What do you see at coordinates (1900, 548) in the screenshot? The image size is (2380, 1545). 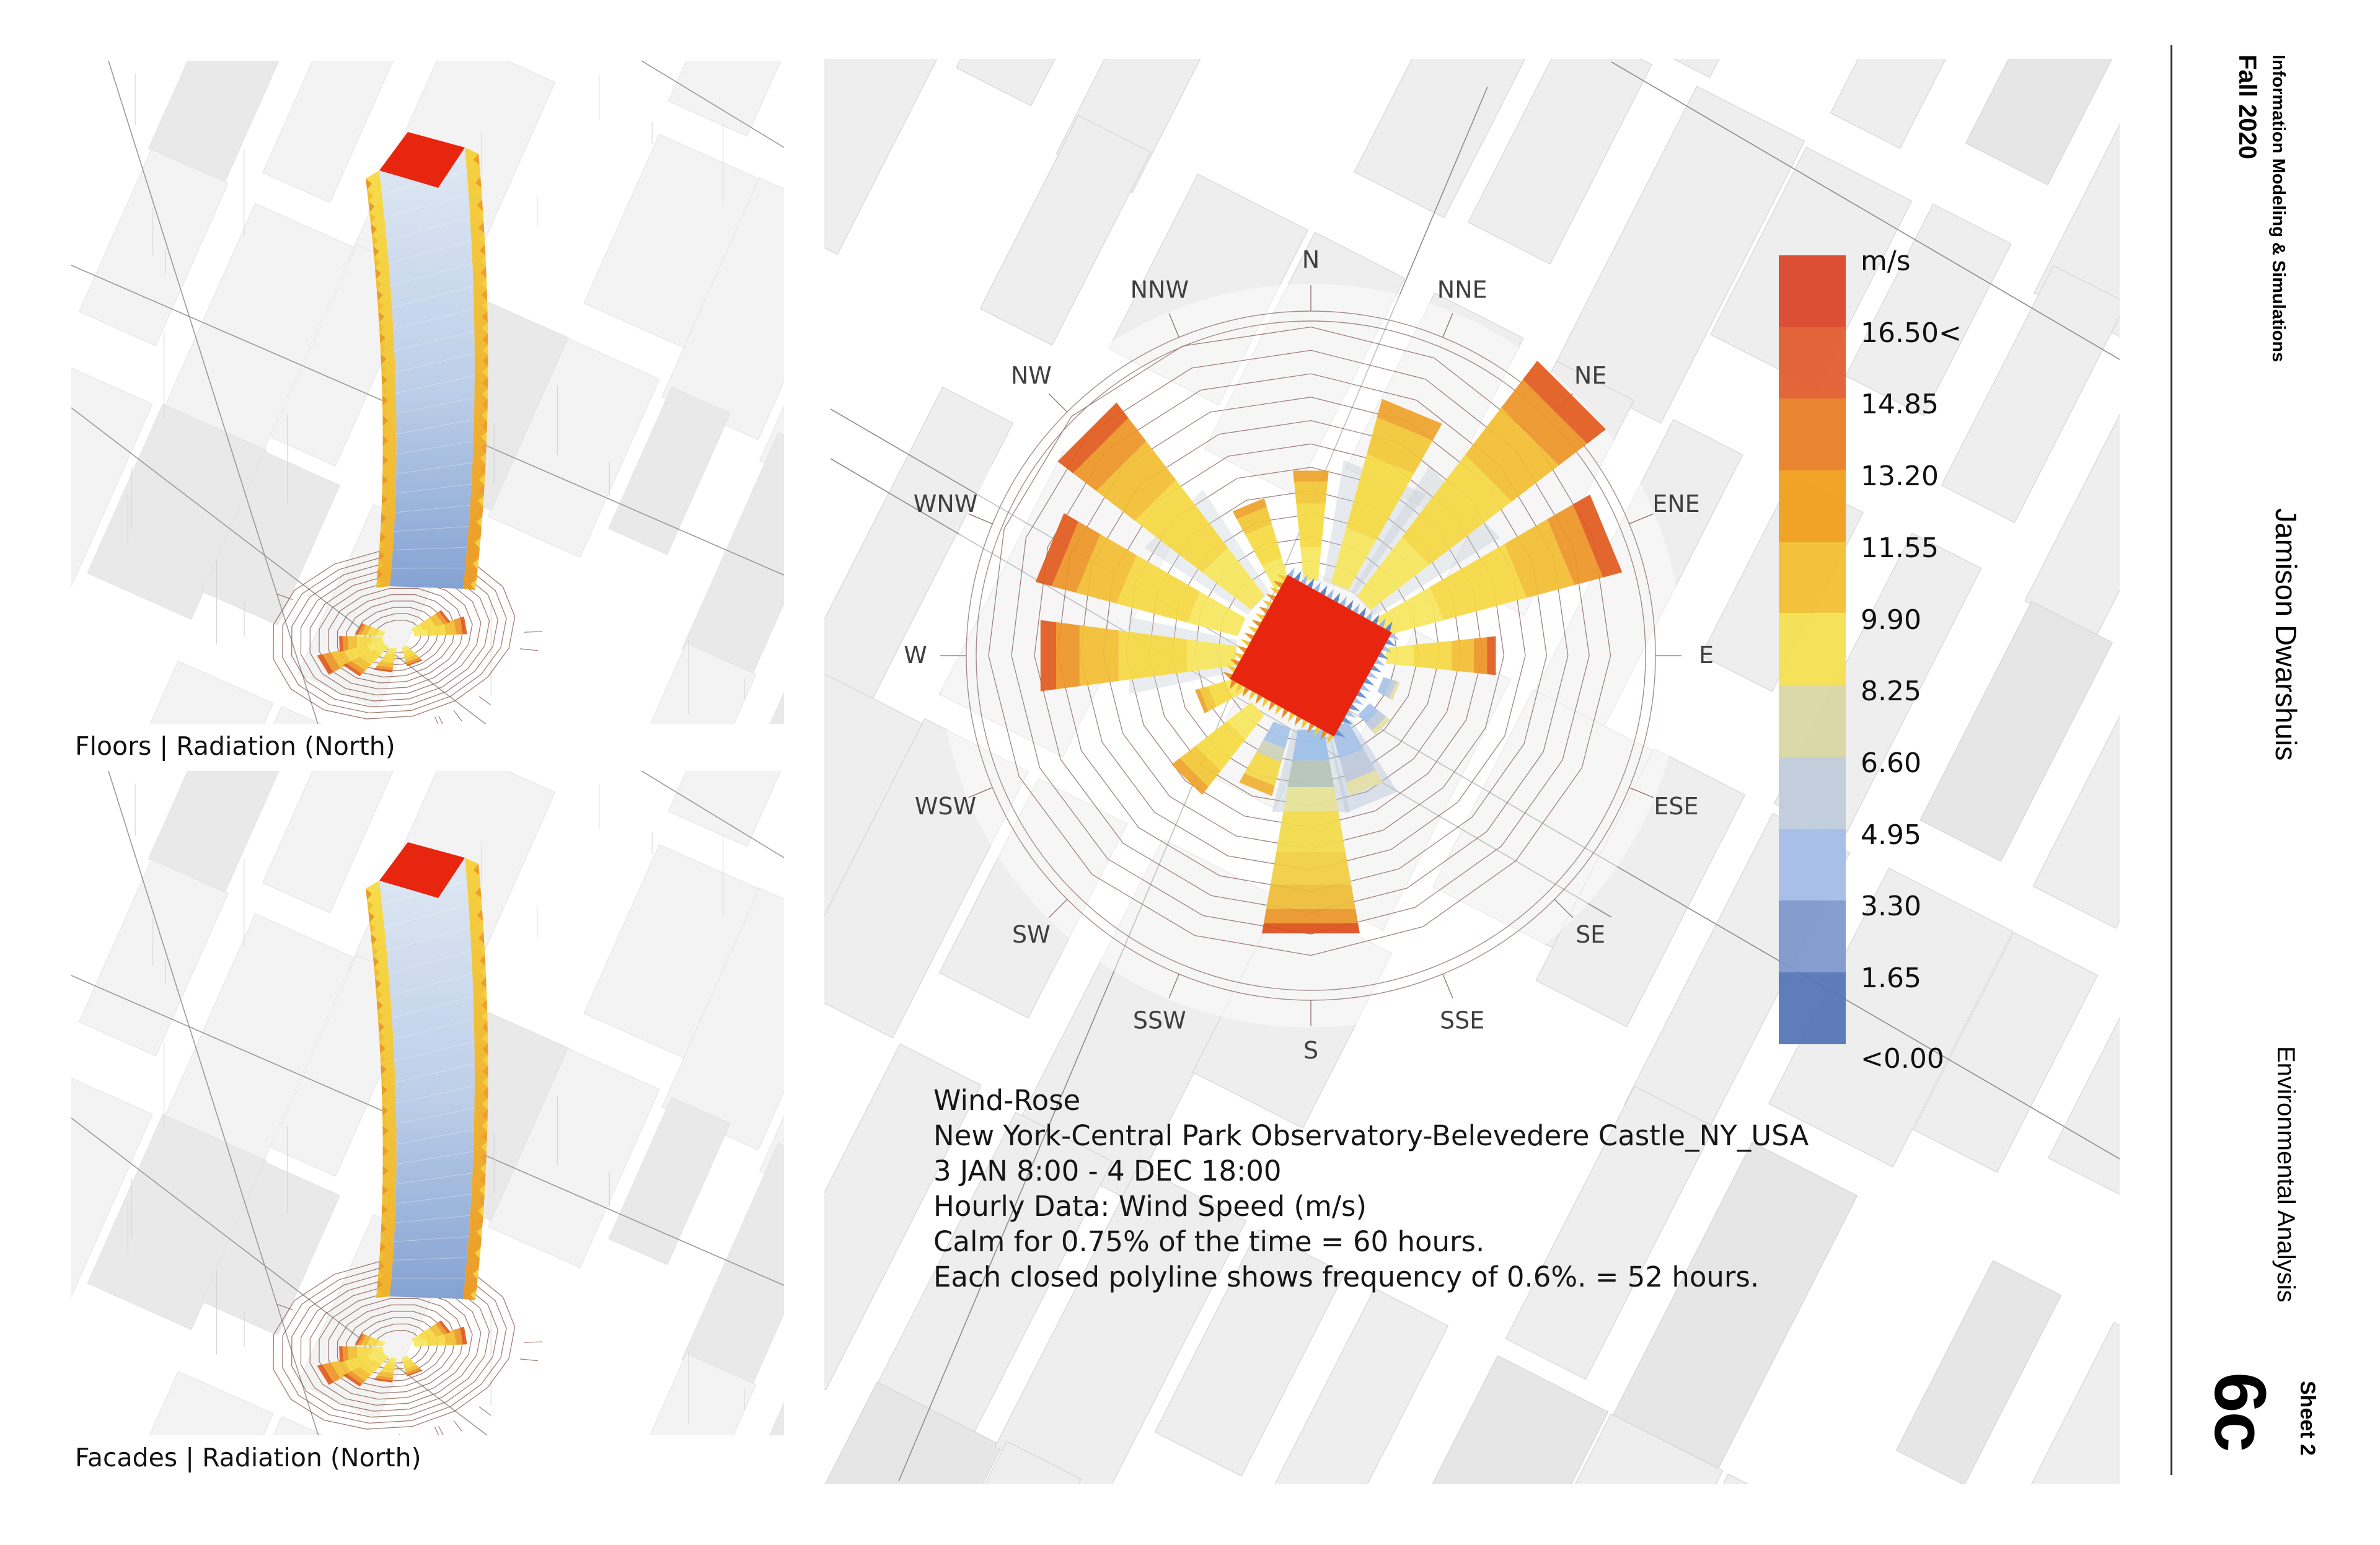 I see `legend-label: 11.55` at bounding box center [1900, 548].